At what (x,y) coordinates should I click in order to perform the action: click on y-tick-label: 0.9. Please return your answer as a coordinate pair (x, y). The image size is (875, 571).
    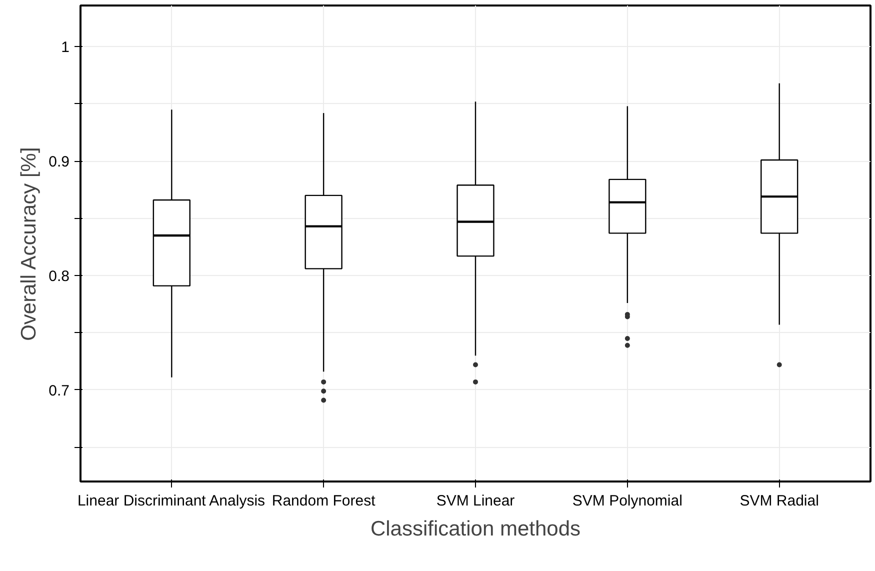
    Looking at the image, I should click on (59, 162).